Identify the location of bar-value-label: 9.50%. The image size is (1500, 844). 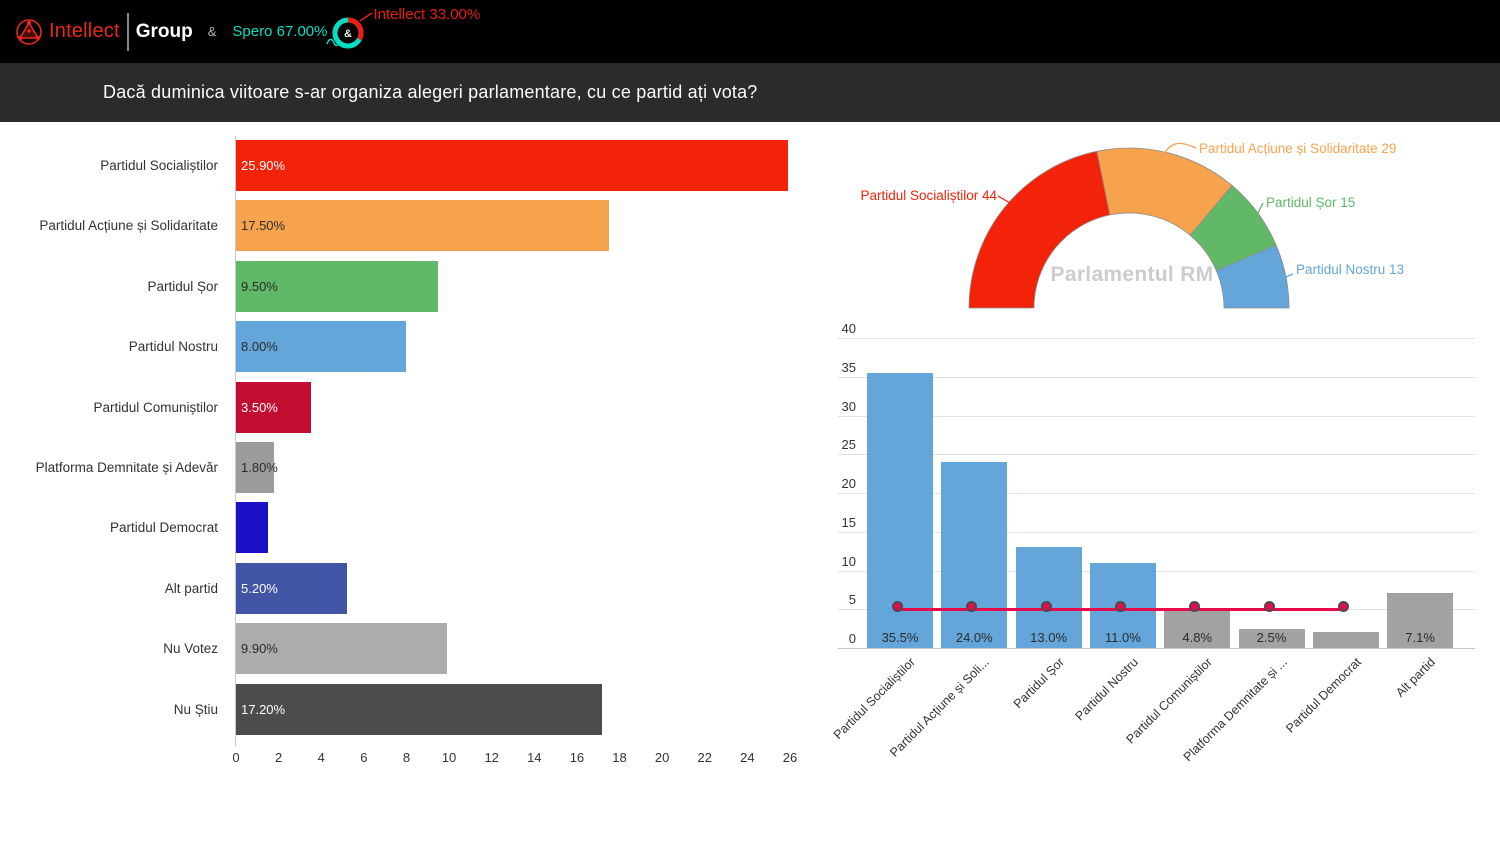
(259, 286).